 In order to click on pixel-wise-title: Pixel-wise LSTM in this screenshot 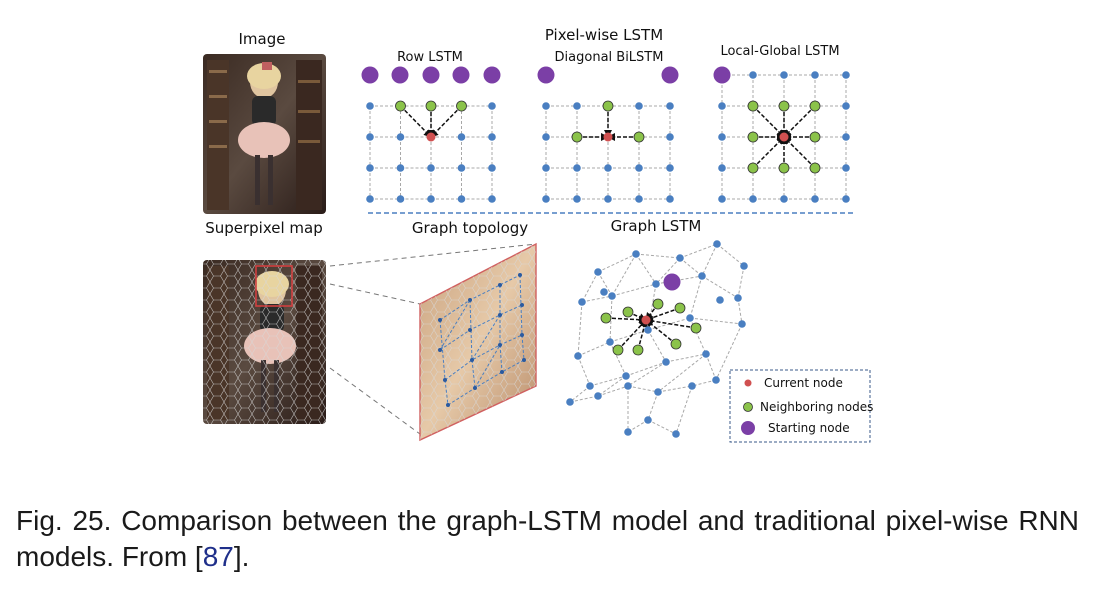, I will do `click(604, 35)`.